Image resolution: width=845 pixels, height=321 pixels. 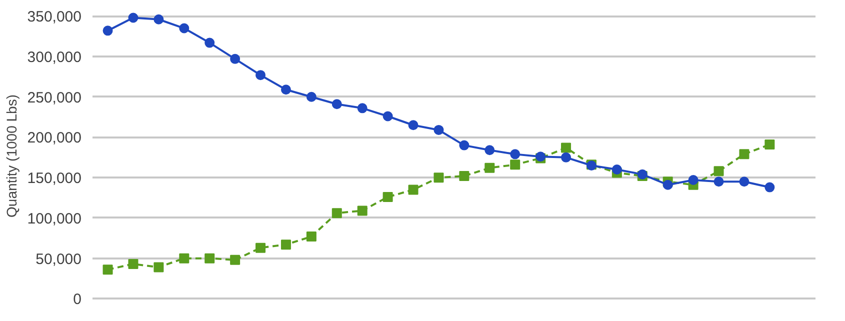 What do you see at coordinates (54, 219) in the screenshot?
I see `y-tick-label: 100,000` at bounding box center [54, 219].